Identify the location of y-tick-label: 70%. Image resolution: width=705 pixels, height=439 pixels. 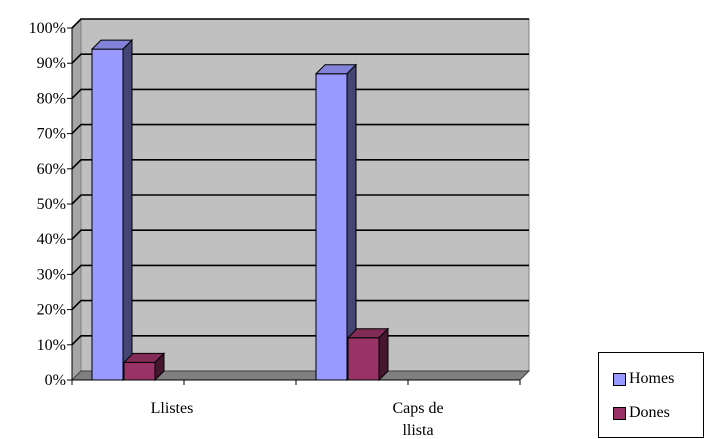
(51, 134).